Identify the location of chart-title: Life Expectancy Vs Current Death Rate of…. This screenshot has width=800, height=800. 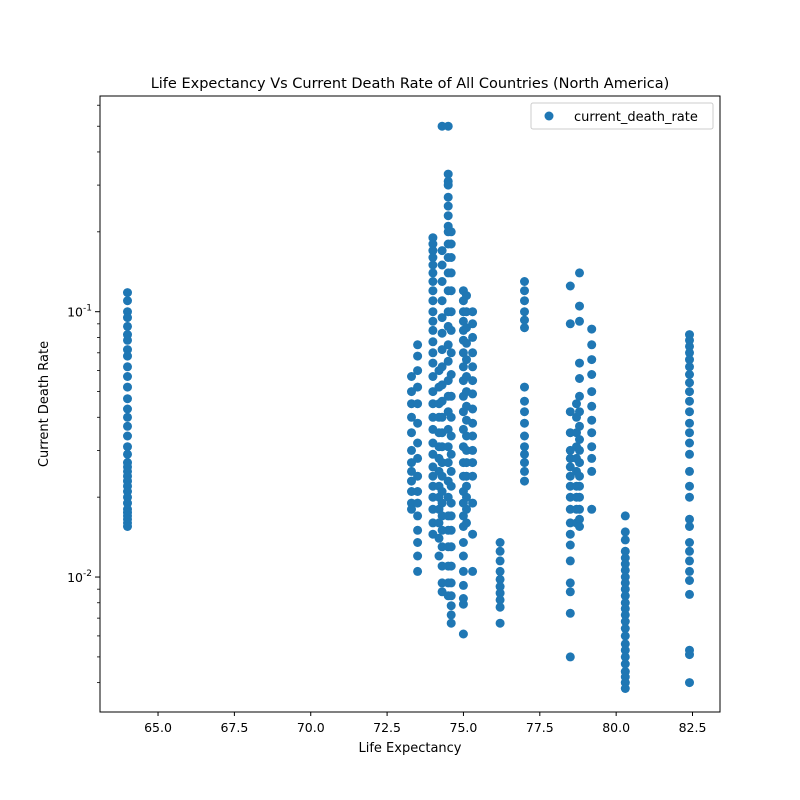
(410, 84).